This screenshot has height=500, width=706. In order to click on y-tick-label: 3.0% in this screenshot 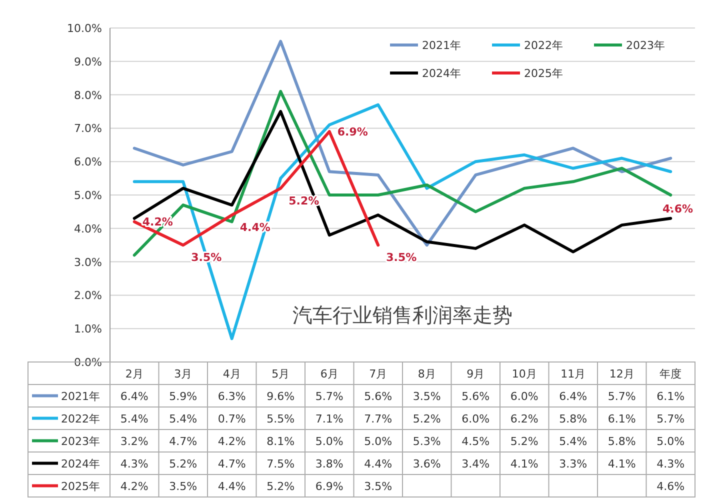, I will do `click(88, 262)`.